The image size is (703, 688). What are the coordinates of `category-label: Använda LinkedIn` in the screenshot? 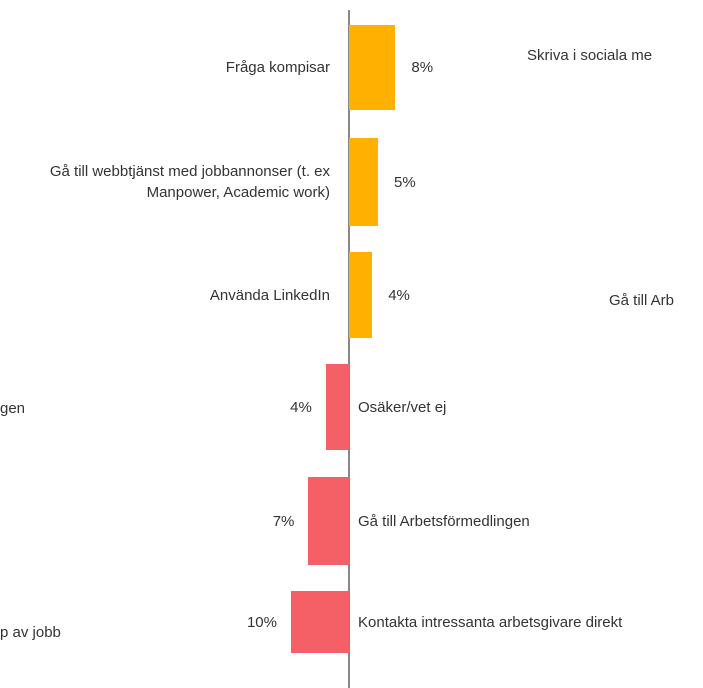 It's located at (269, 295).